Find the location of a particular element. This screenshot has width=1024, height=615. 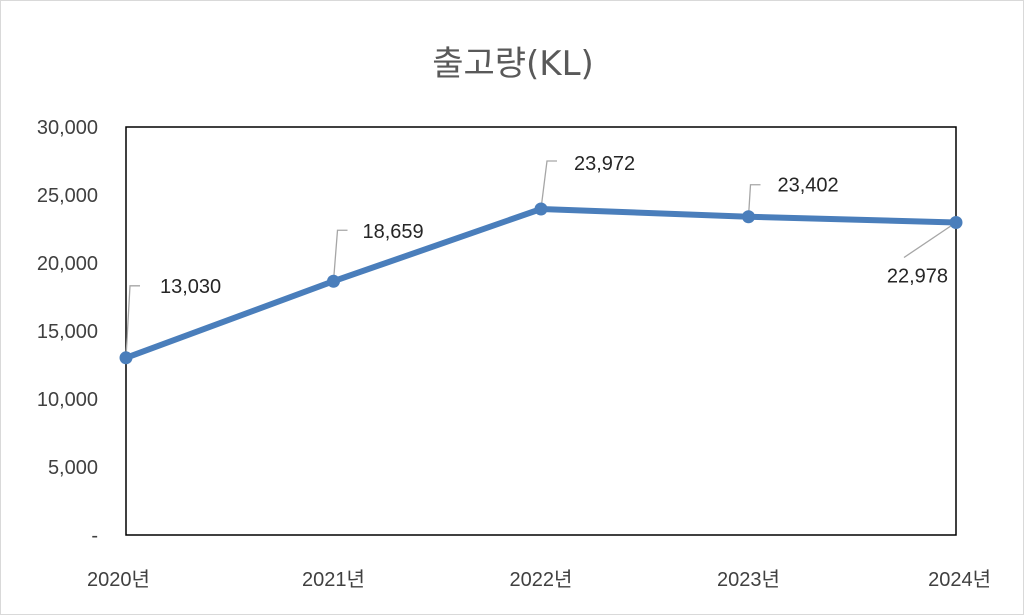

x-tick-label: 2021년 is located at coordinates (333, 579).